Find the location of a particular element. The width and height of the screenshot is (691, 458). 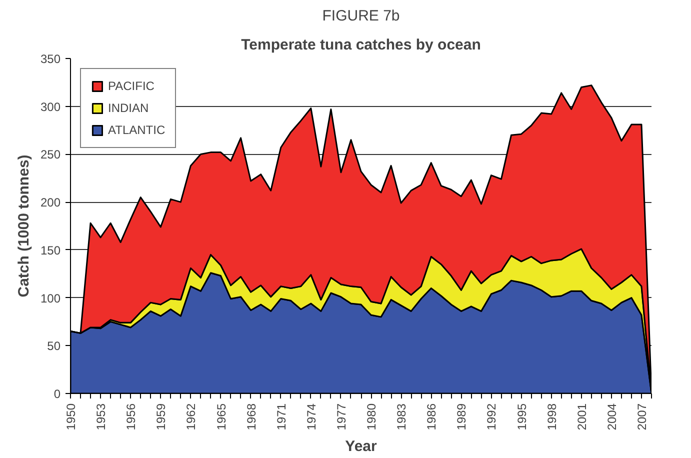

x-tick-label: 1992 is located at coordinates (491, 416).